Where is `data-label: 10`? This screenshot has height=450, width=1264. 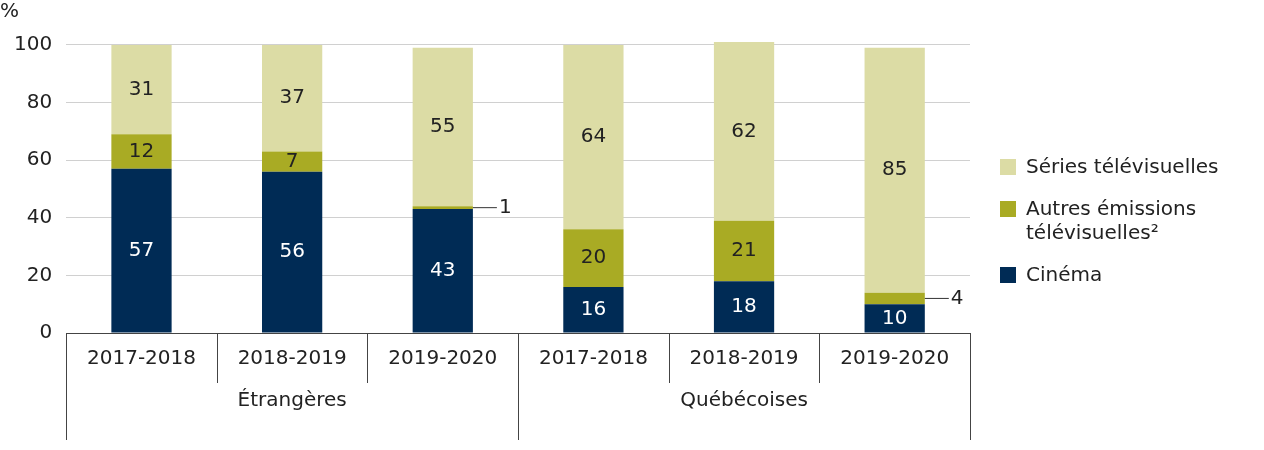 data-label: 10 is located at coordinates (894, 316).